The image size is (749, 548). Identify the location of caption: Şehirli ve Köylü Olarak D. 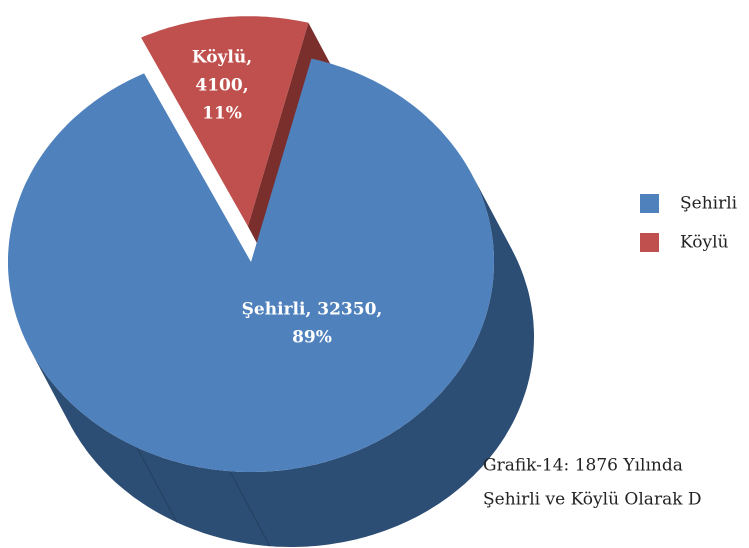
(592, 500).